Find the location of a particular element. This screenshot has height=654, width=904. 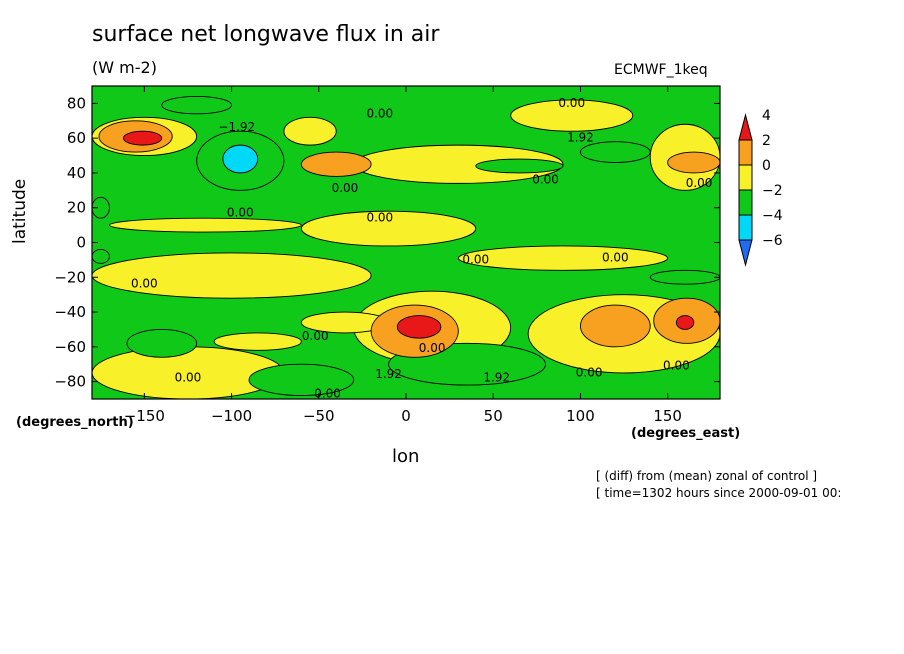

y-tick-label: −80 is located at coordinates (70, 382).